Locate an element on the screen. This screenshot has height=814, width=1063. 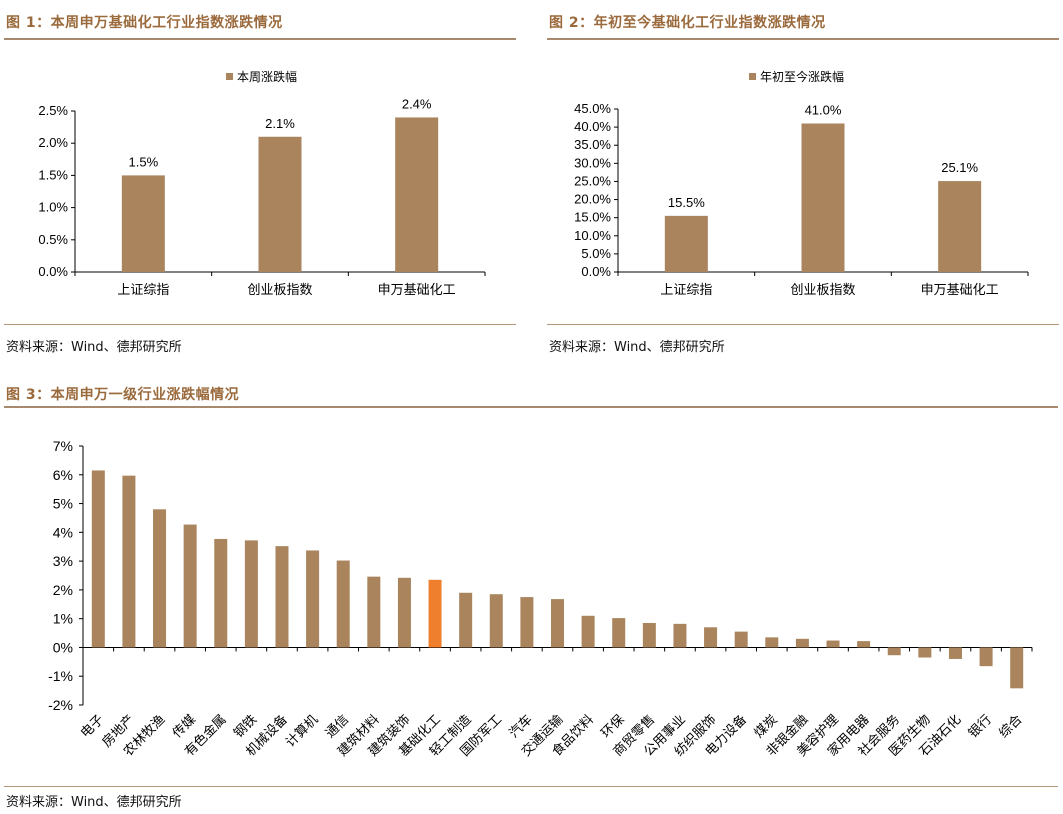
y-tick-label: 2% is located at coordinates (63, 590).